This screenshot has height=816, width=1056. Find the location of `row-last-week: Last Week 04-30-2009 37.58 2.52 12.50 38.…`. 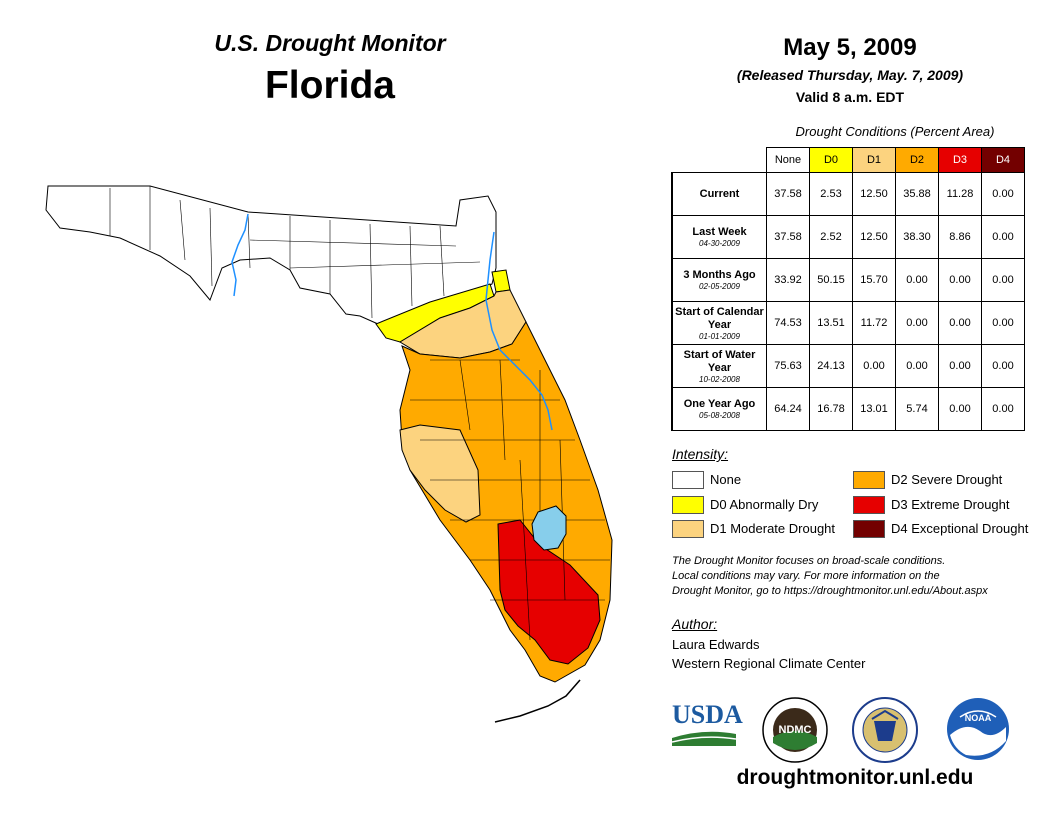

row-last-week: Last Week 04-30-2009 37.58 2.52 12.50 38.… is located at coordinates (848, 237).